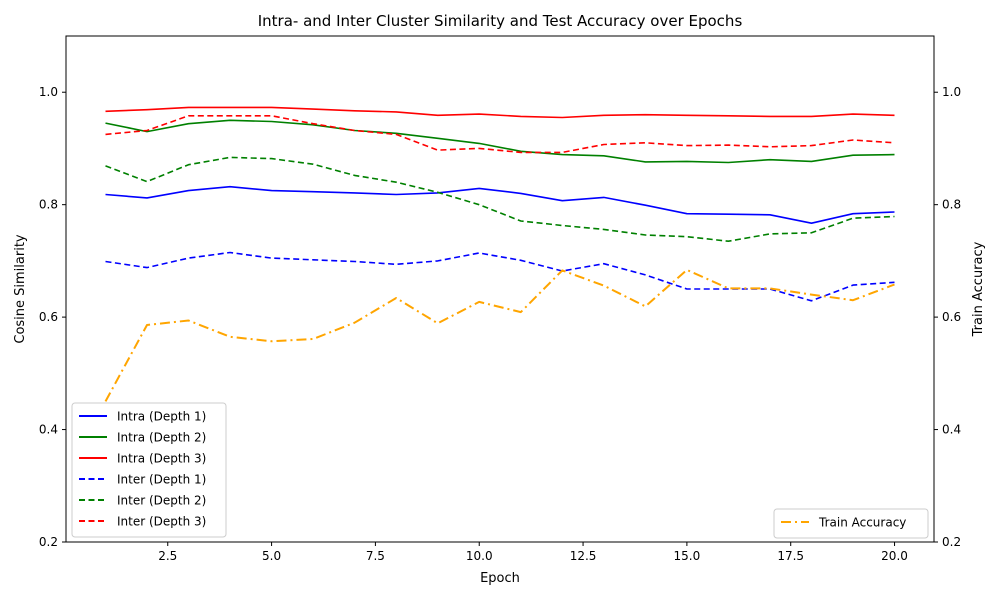  I want to click on x-axis-label: Epoch, so click(500, 578).